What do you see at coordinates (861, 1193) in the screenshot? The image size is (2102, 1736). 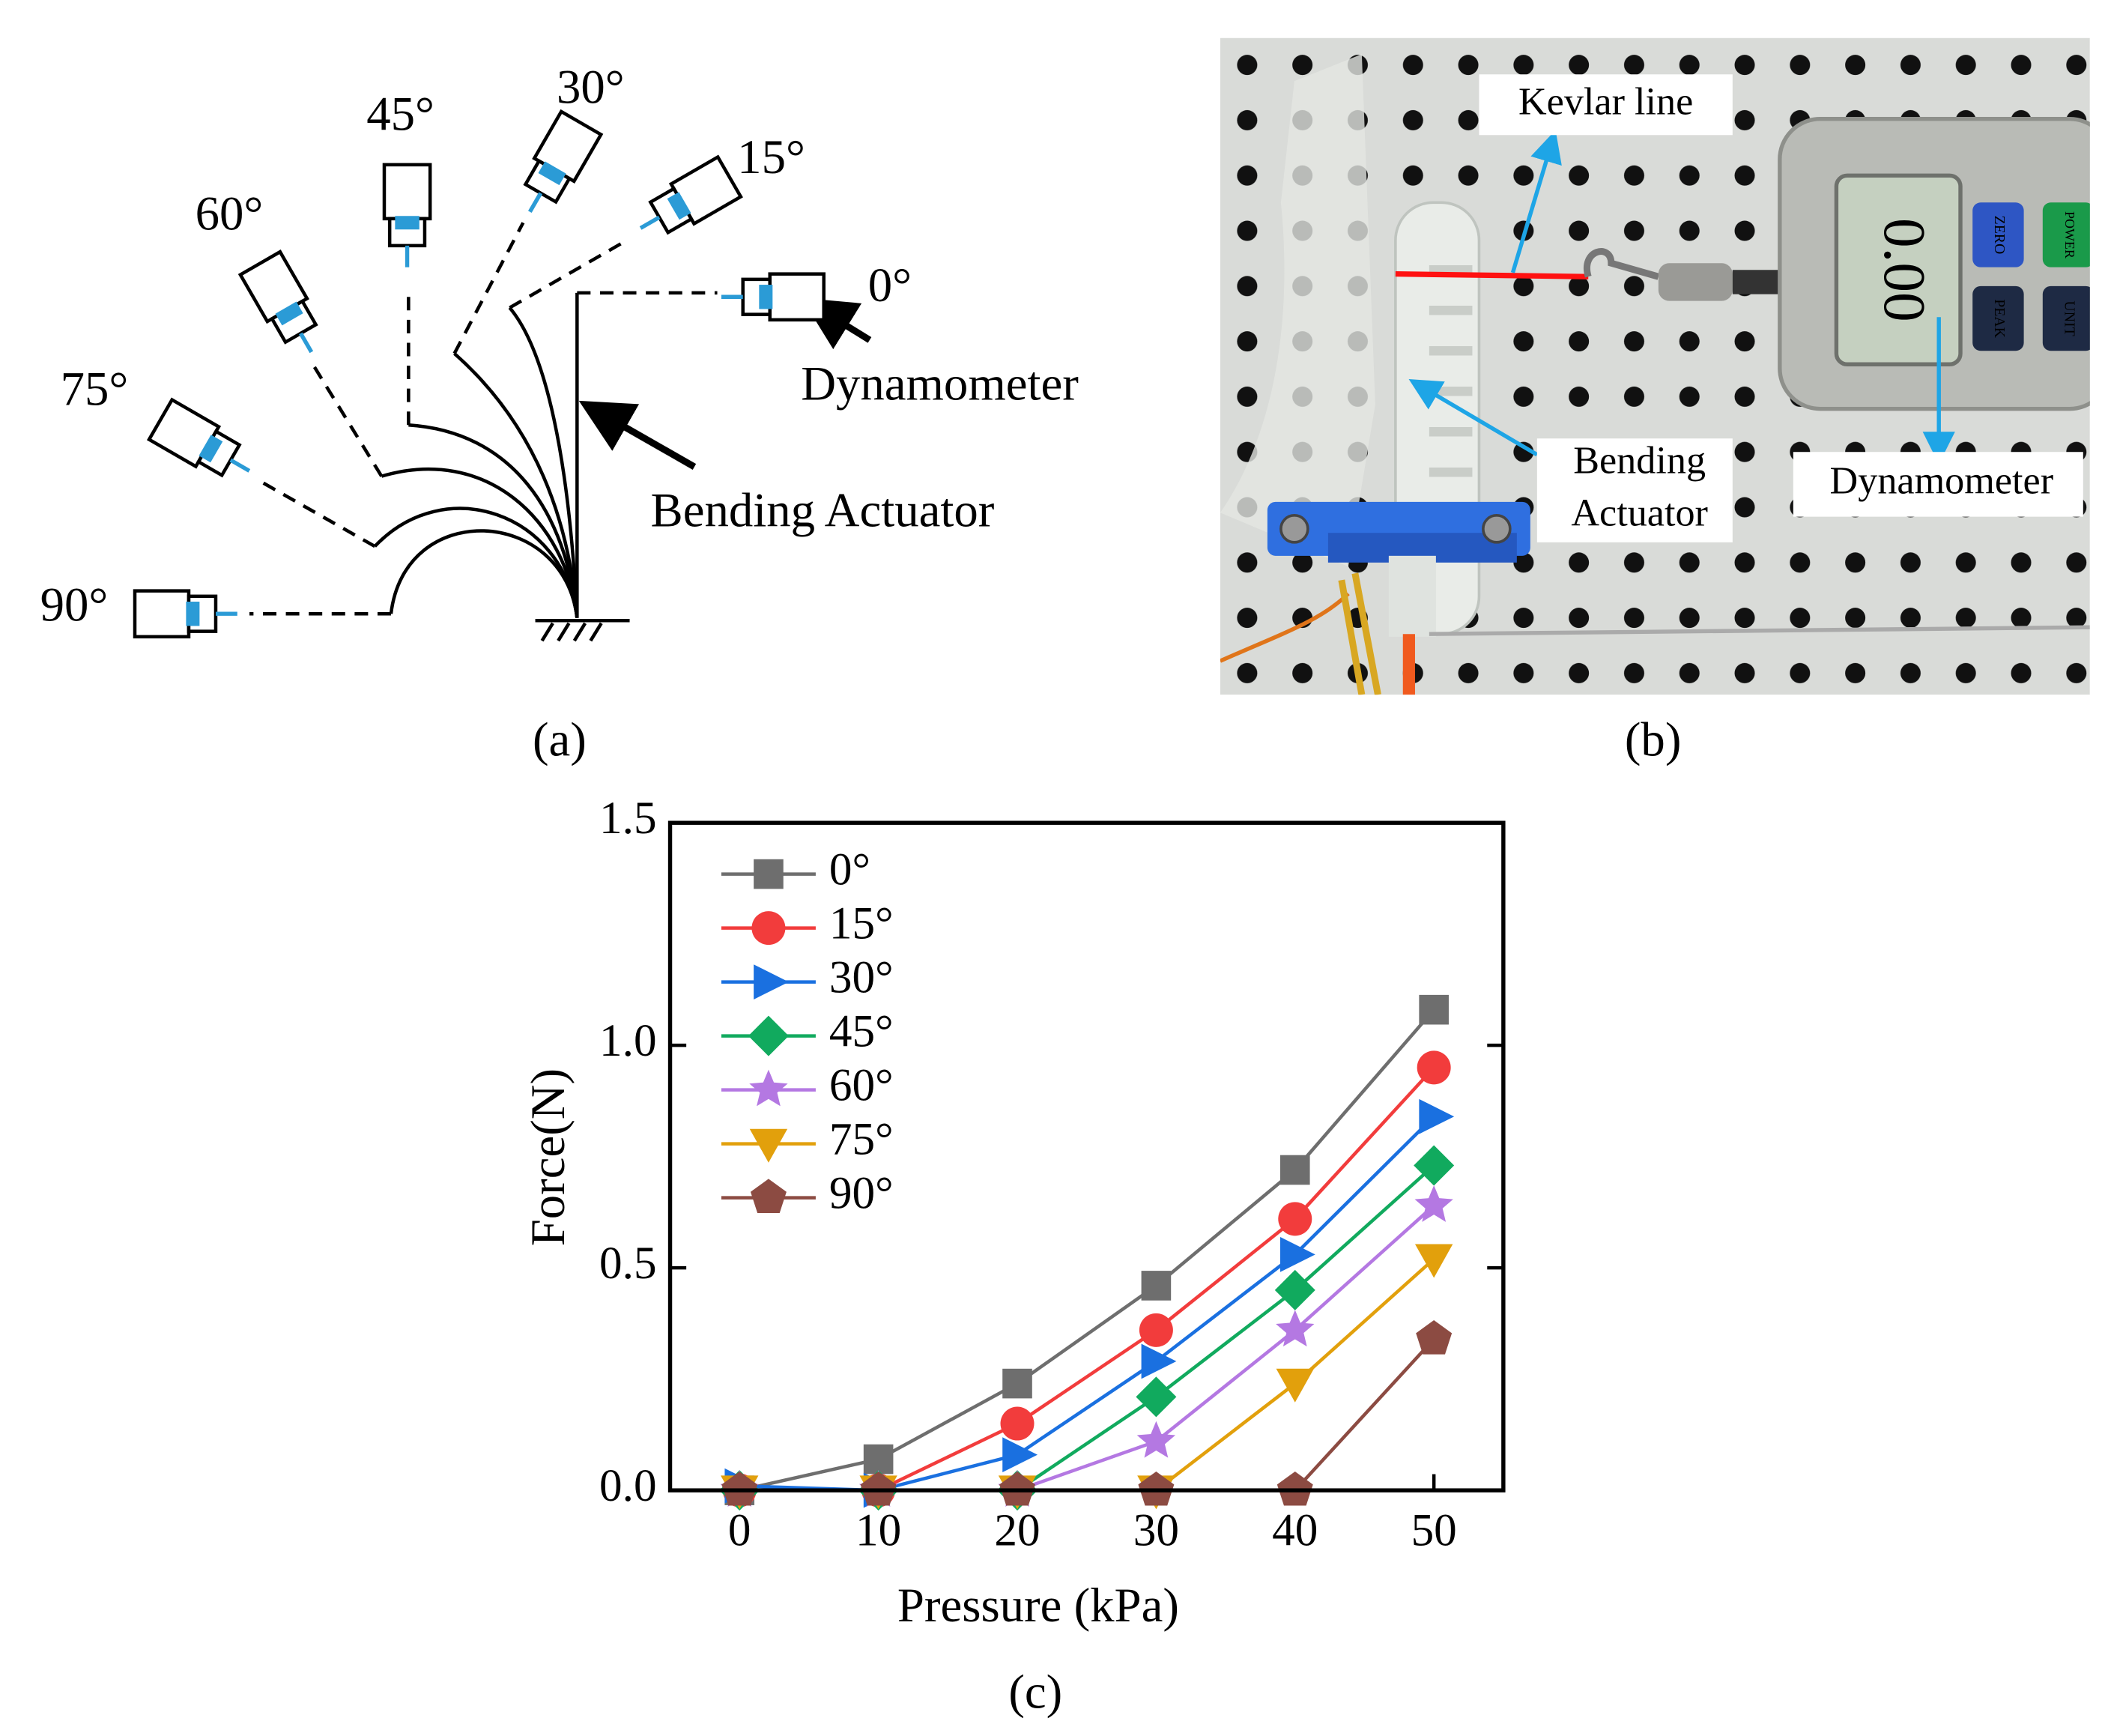 I see `legend-label: 90°` at bounding box center [861, 1193].